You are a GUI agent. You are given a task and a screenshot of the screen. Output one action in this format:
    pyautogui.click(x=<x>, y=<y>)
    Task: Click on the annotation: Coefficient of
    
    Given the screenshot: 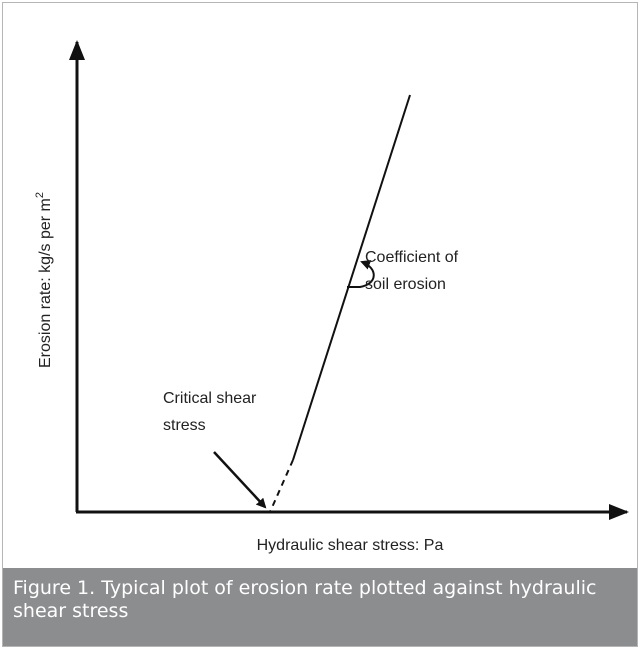 What is the action you would take?
    pyautogui.click(x=412, y=257)
    